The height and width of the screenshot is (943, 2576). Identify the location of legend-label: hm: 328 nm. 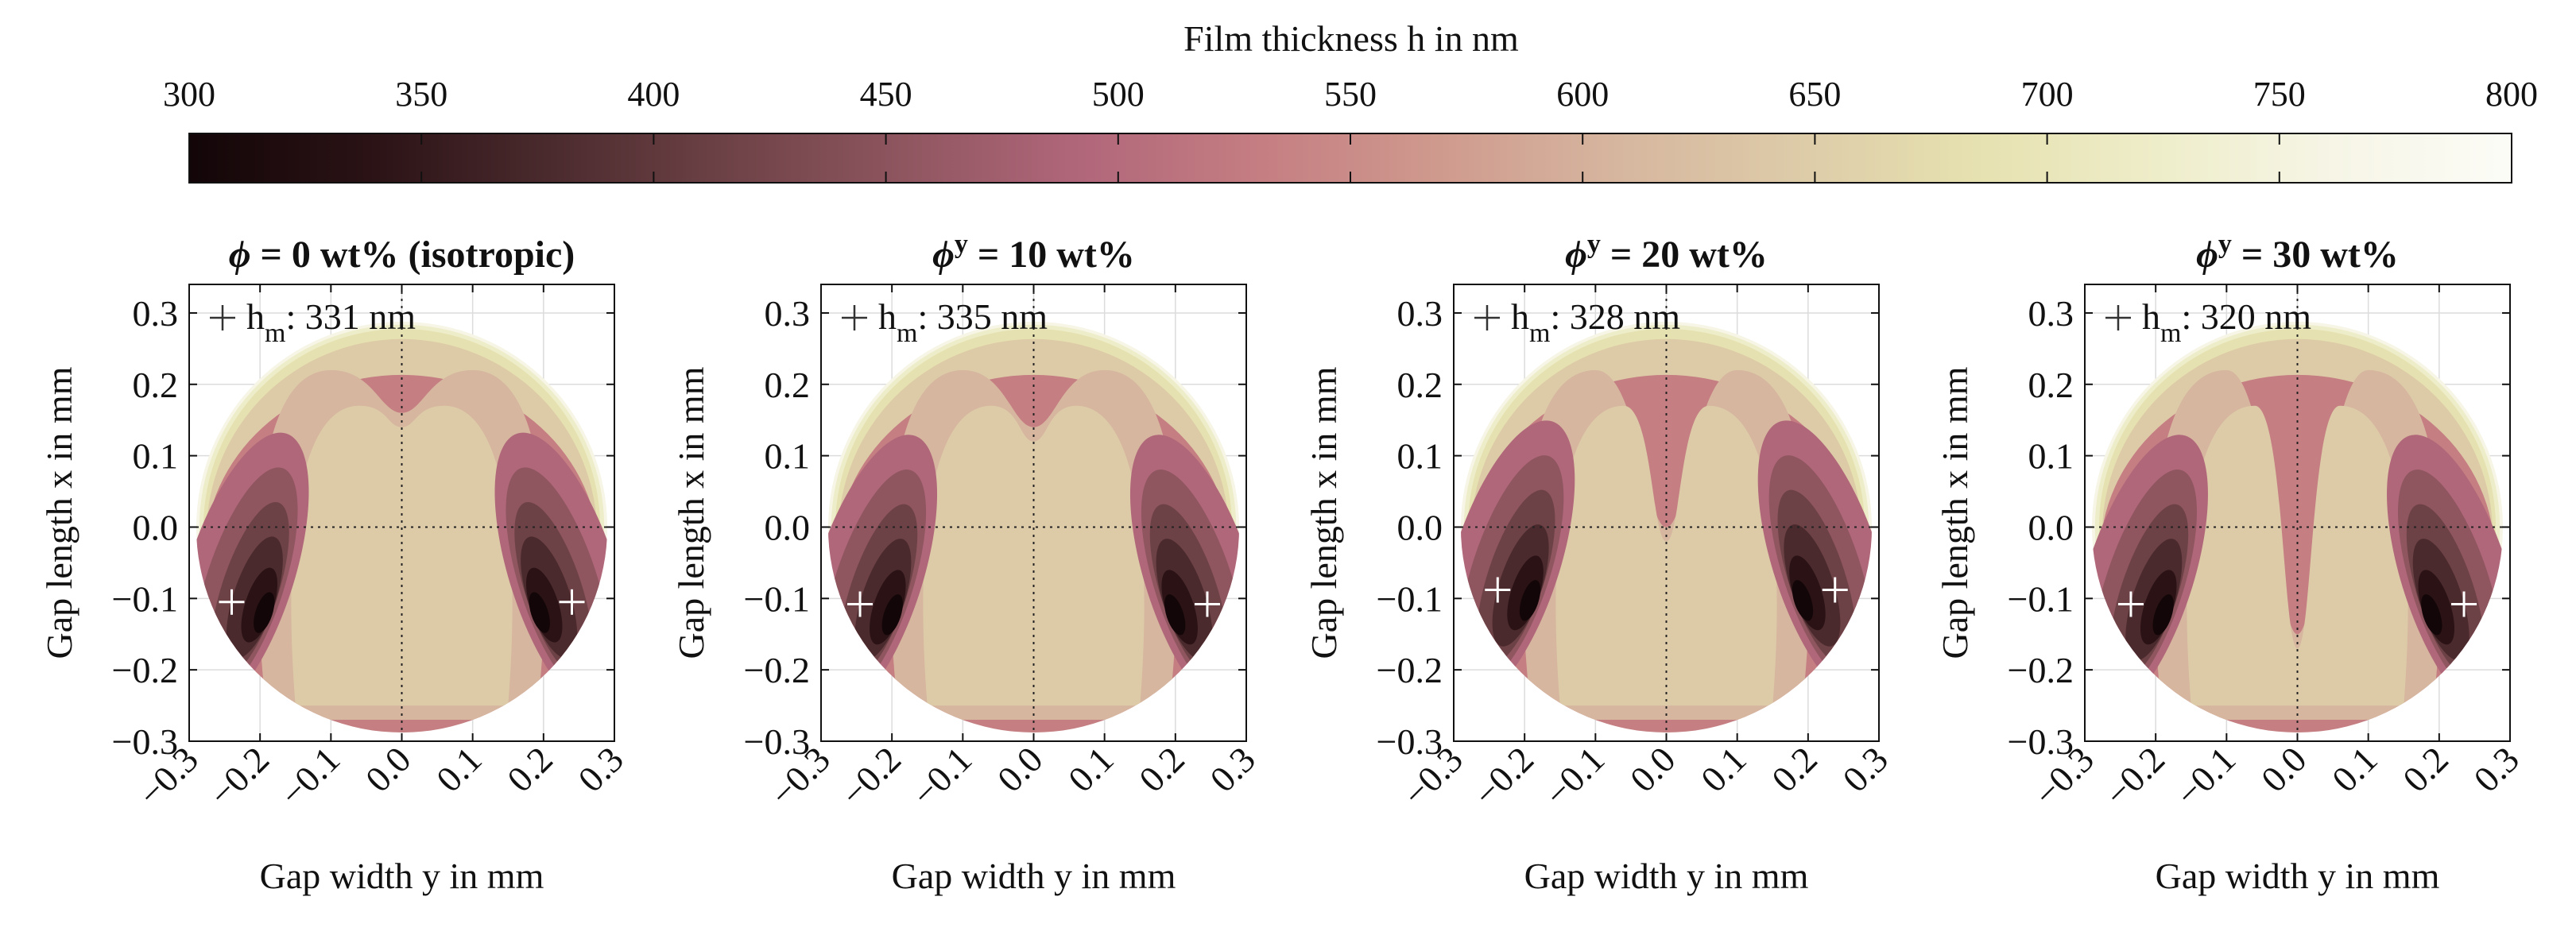
(1595, 322).